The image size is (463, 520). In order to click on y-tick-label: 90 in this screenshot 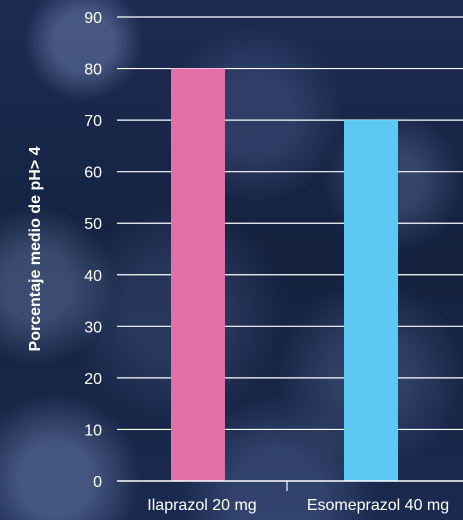, I will do `click(93, 18)`.